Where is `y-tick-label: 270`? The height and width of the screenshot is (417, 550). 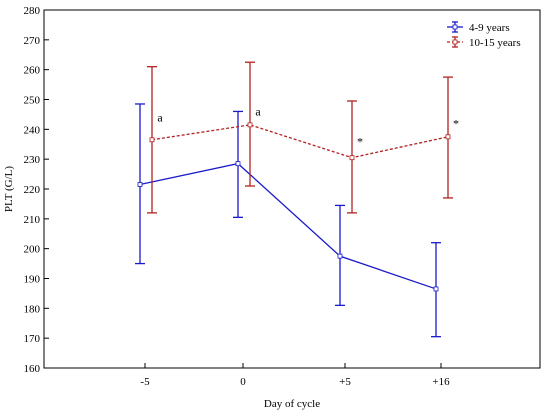 y-tick-label: 270 is located at coordinates (32, 41).